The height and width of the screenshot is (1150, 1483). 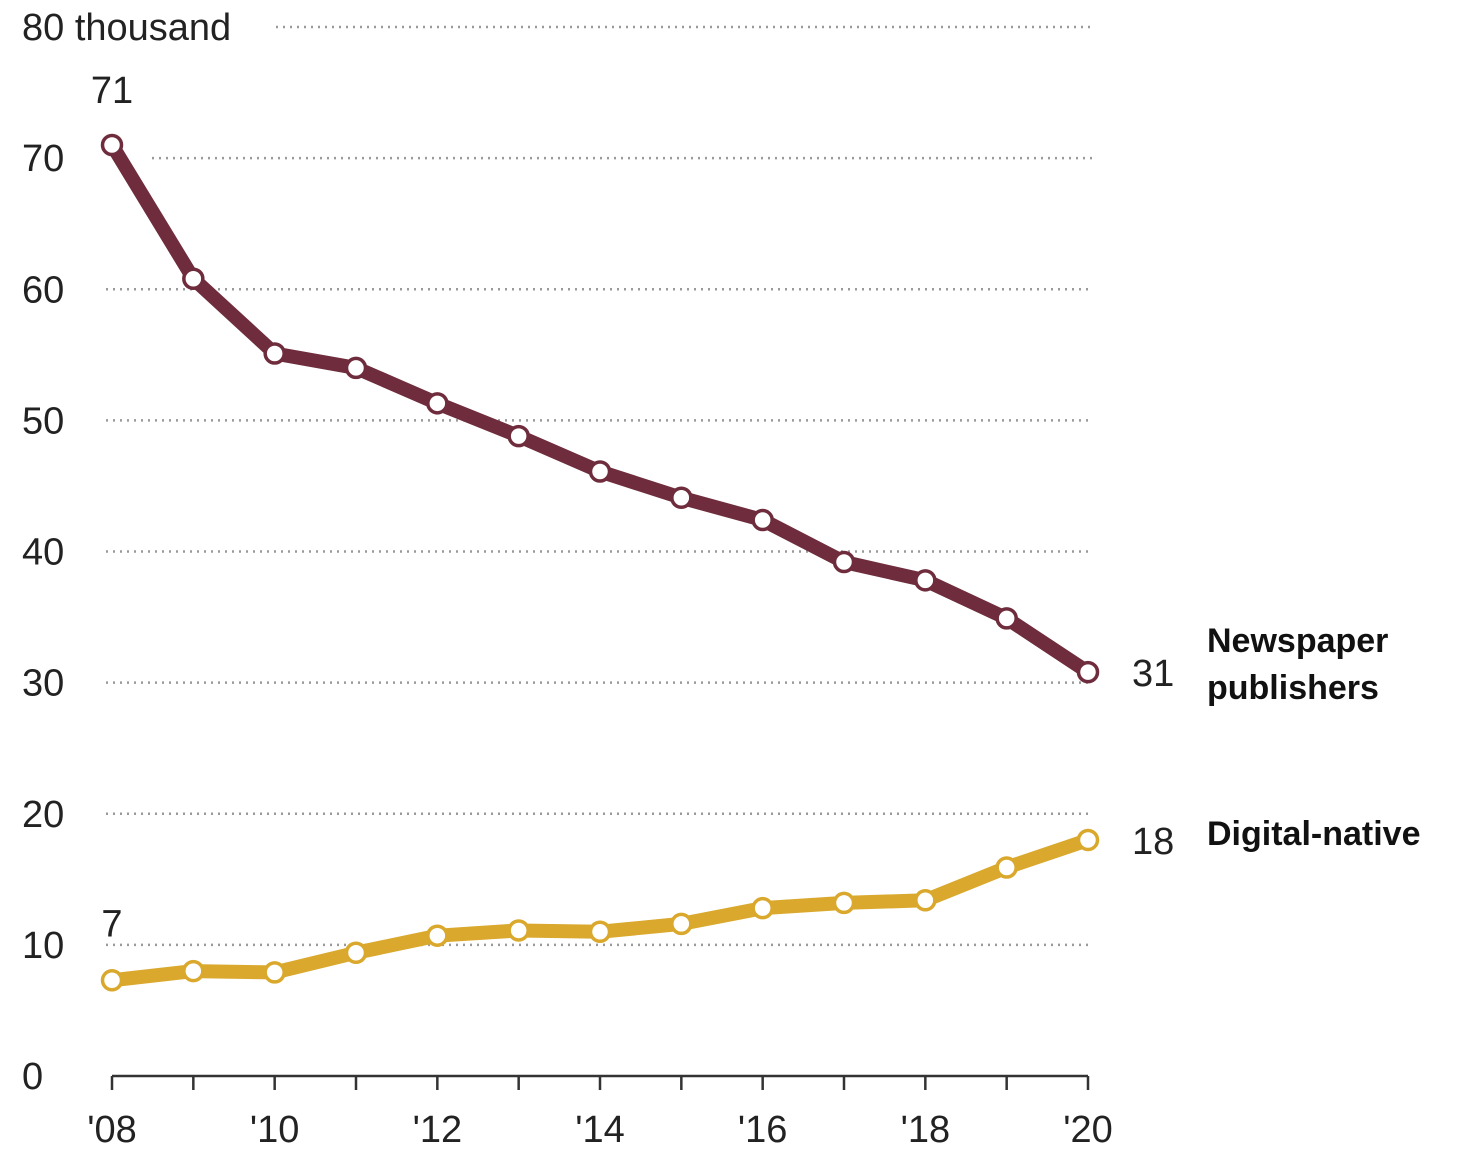 What do you see at coordinates (112, 91) in the screenshot?
I see `data-label-start: 71` at bounding box center [112, 91].